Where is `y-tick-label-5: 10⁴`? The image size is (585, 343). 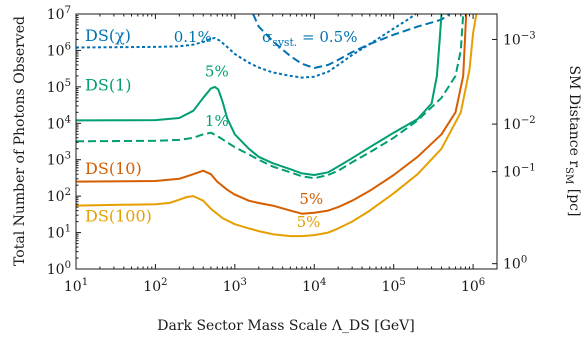
y-tick-label-5: 10⁴ is located at coordinates (59, 123).